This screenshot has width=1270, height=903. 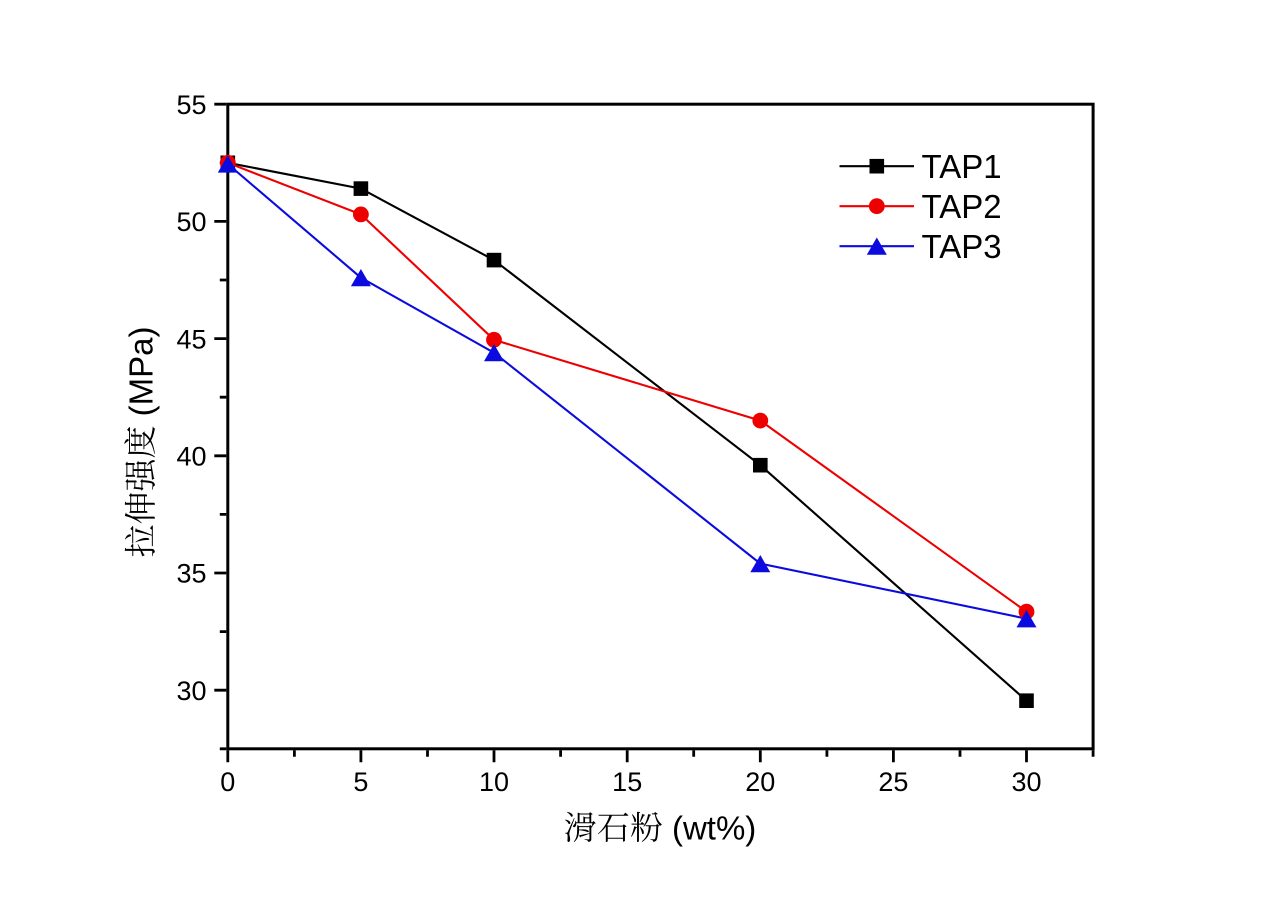 What do you see at coordinates (140, 376) in the screenshot?
I see `svg-text: (MPa)` at bounding box center [140, 376].